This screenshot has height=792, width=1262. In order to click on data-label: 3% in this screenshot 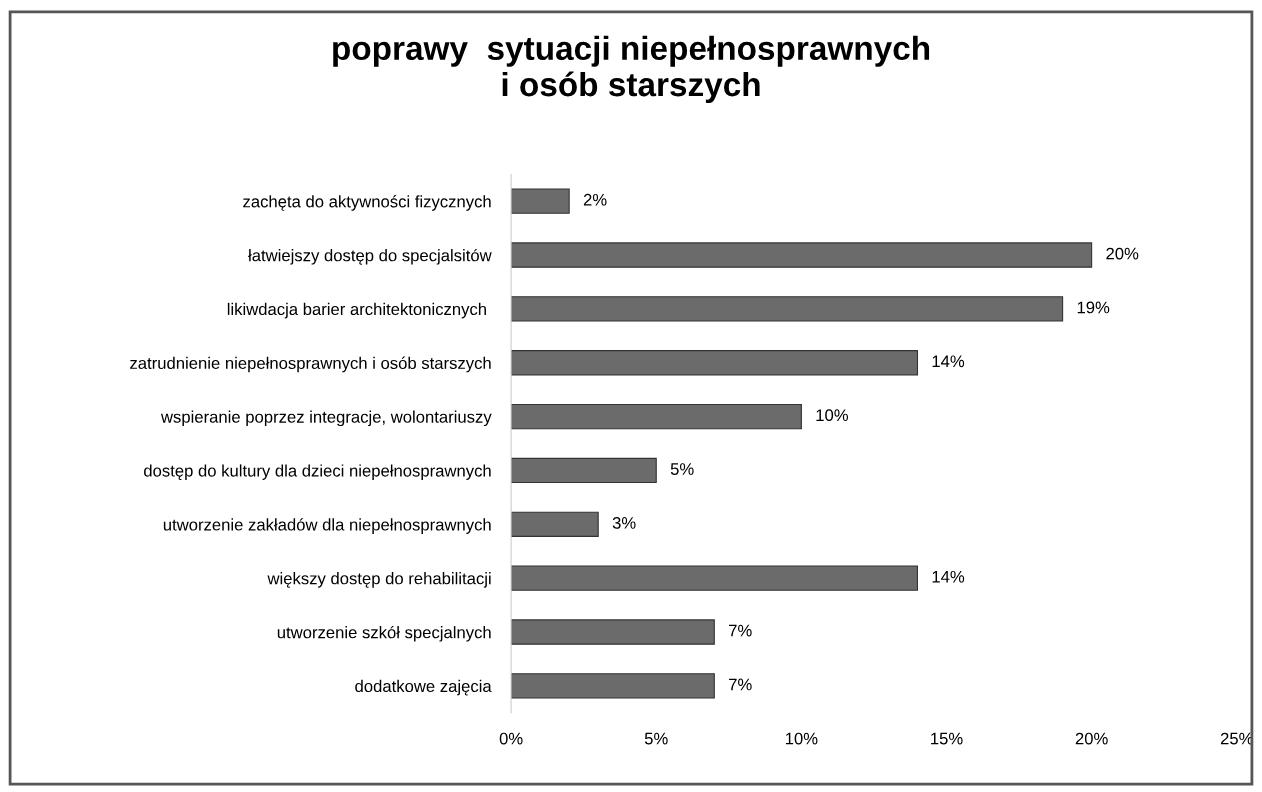, I will do `click(624, 522)`.